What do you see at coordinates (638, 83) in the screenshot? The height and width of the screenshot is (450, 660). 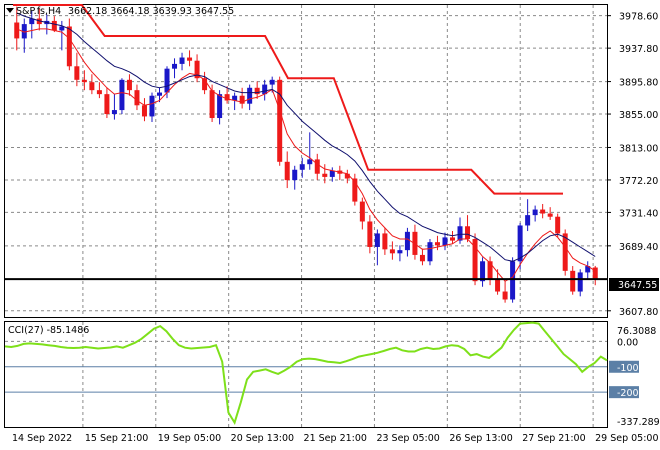 I see `price-tick-label: 3895.80` at bounding box center [638, 83].